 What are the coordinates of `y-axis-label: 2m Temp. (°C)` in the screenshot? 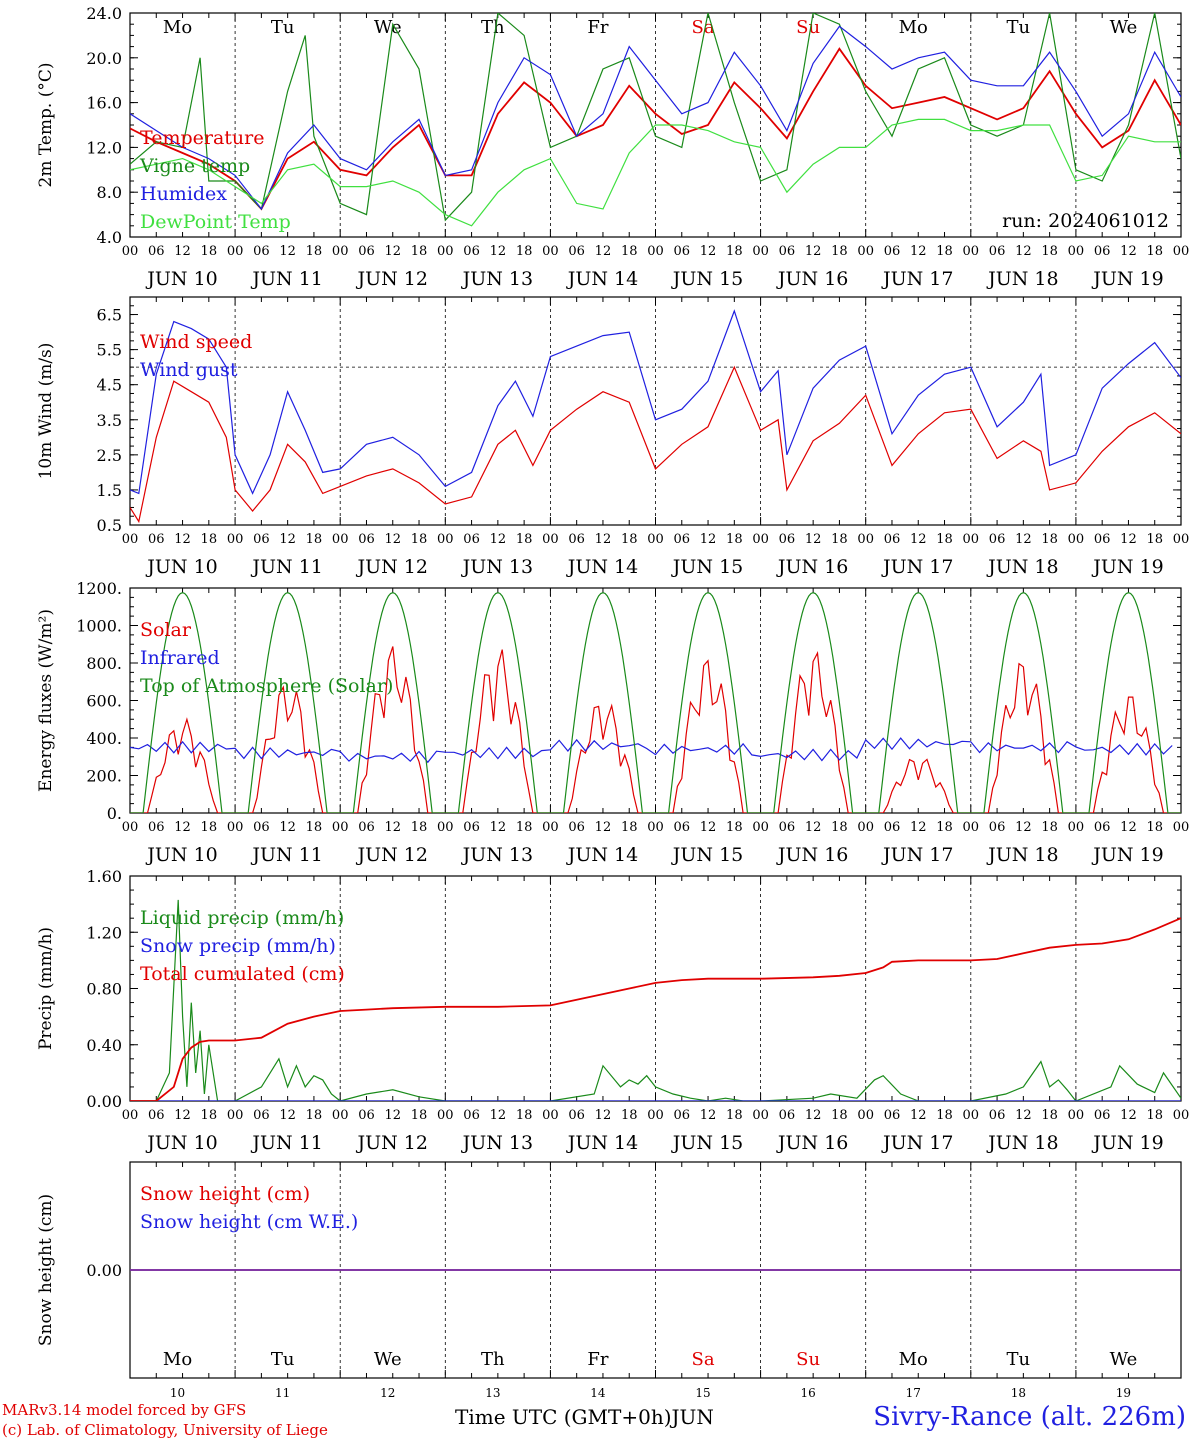 It's located at (46, 124).